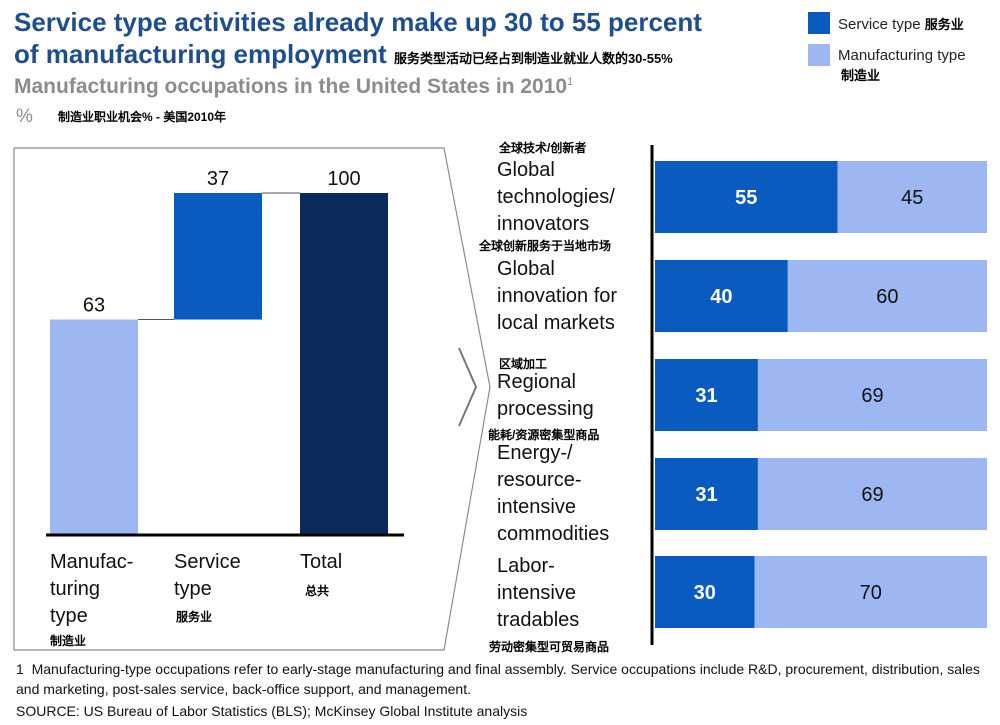 This screenshot has height=725, width=1000. Describe the element at coordinates (536, 507) in the screenshot. I see `right-category-4-line3: intensive` at that location.